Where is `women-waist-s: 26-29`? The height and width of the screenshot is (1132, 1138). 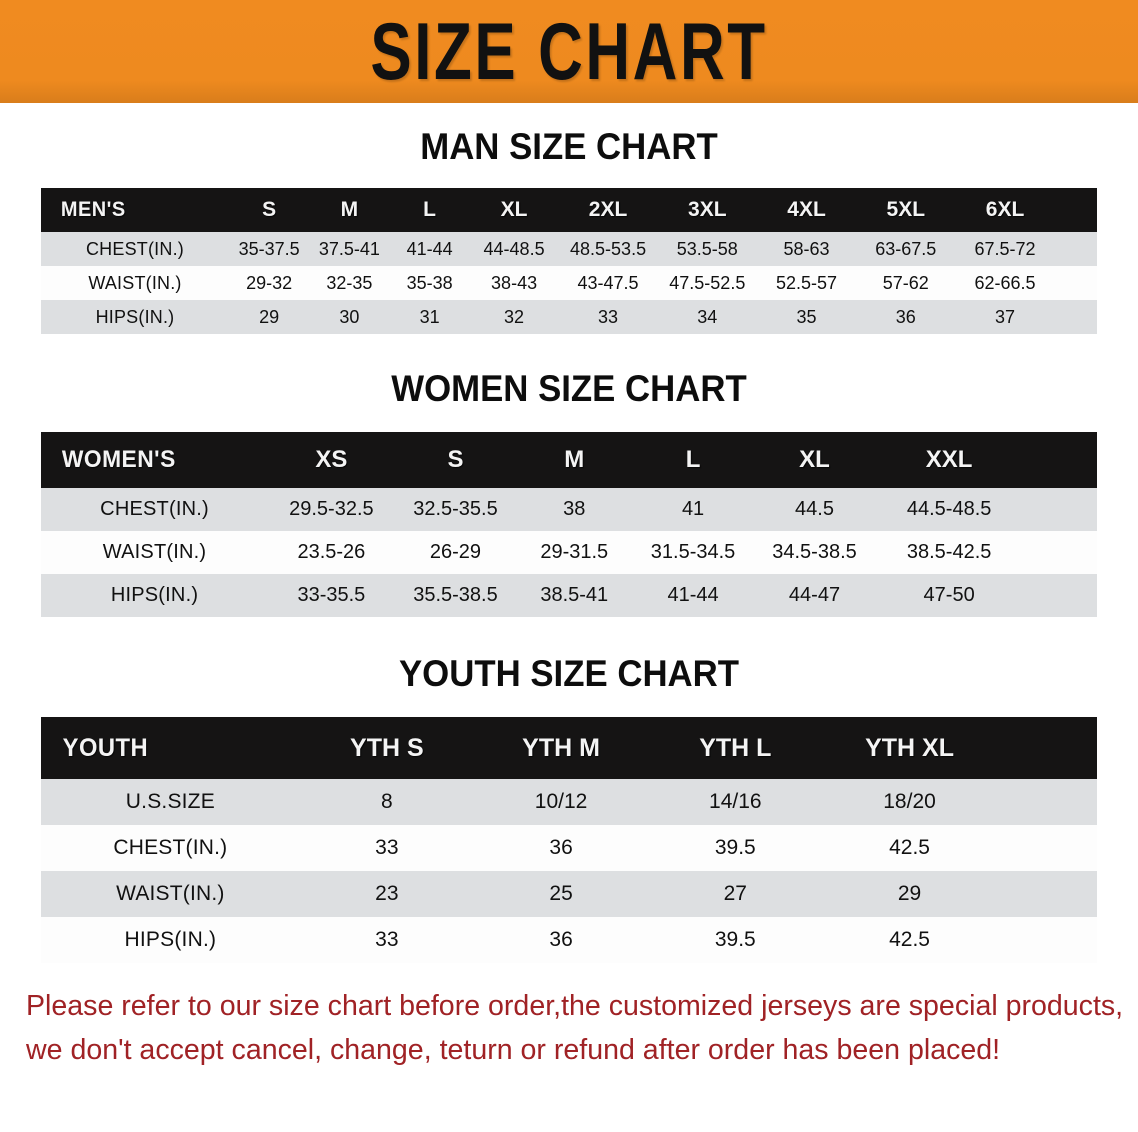 women-waist-s: 26-29 is located at coordinates (455, 552).